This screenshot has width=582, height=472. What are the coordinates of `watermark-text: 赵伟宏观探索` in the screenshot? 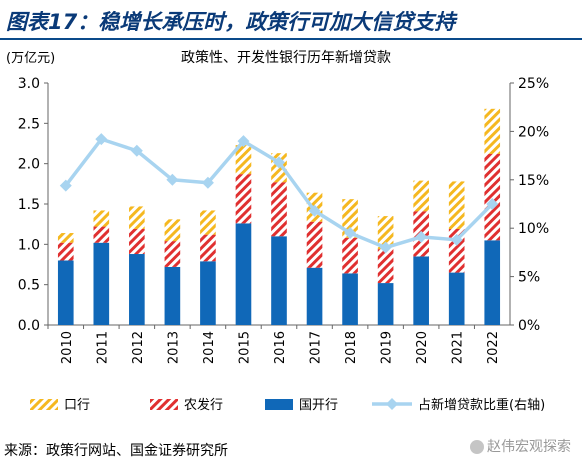 It's located at (529, 447).